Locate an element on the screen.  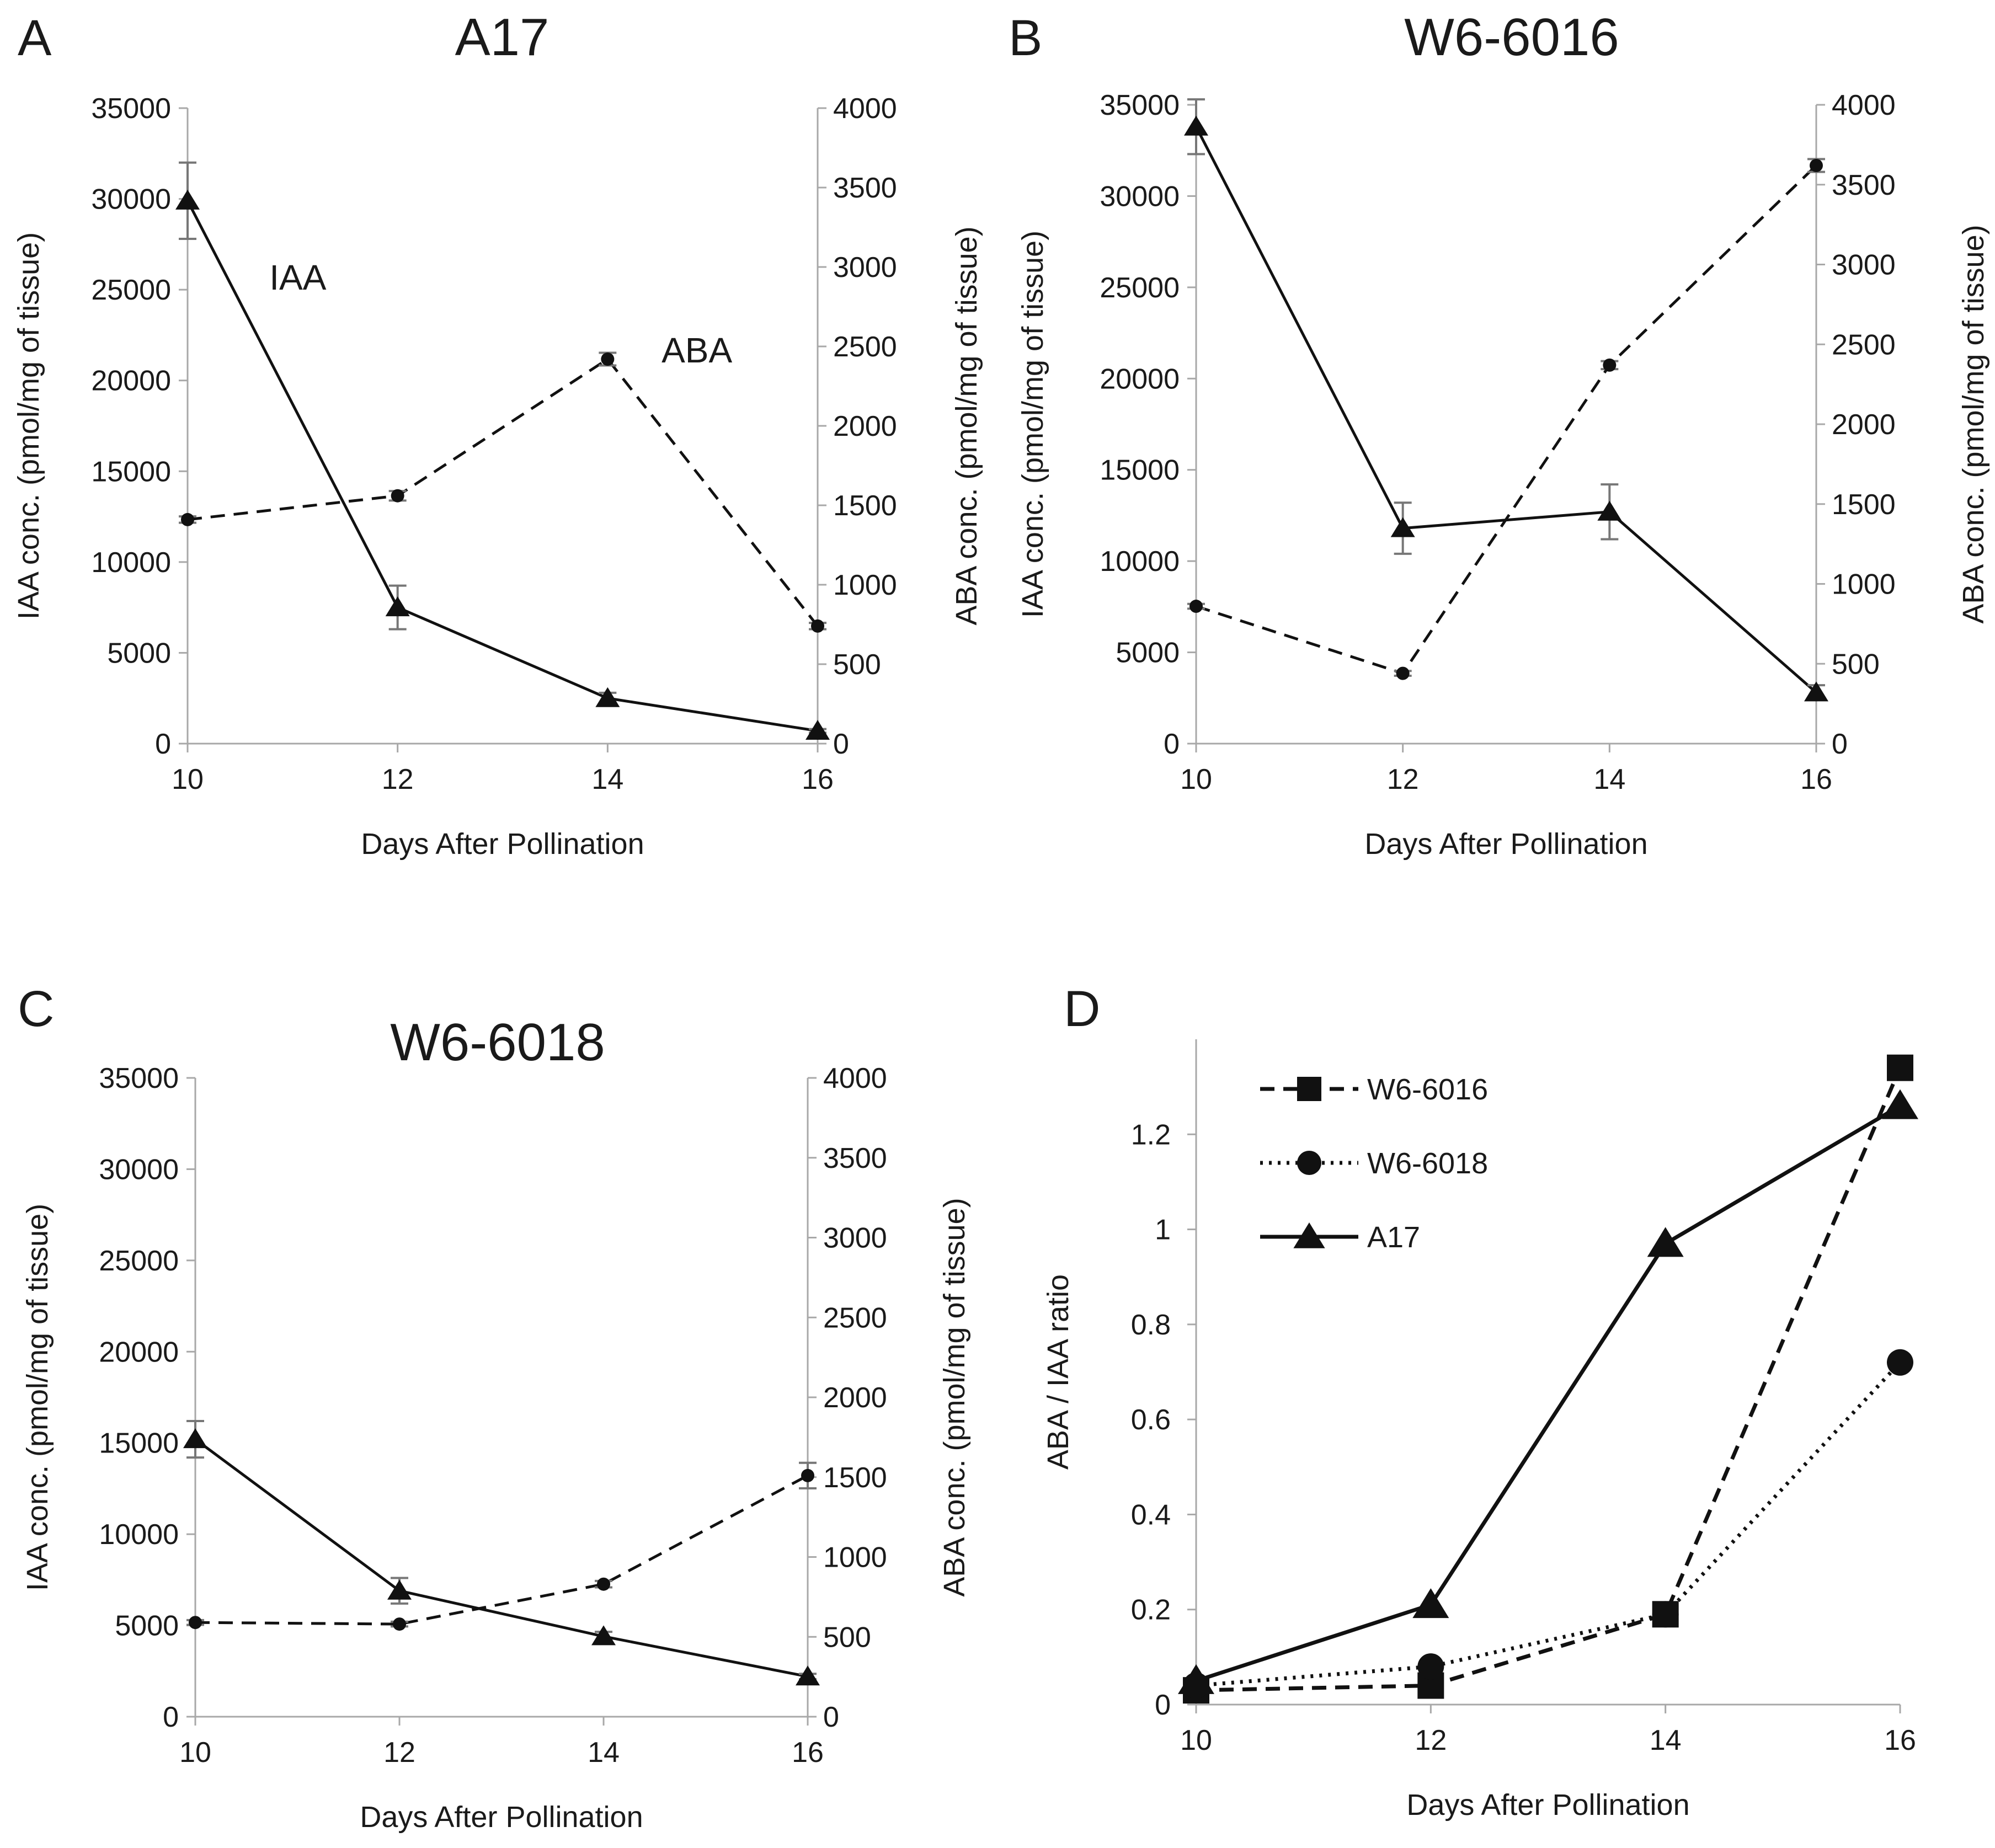
right-y-tick-label: 4000 is located at coordinates (855, 1078).